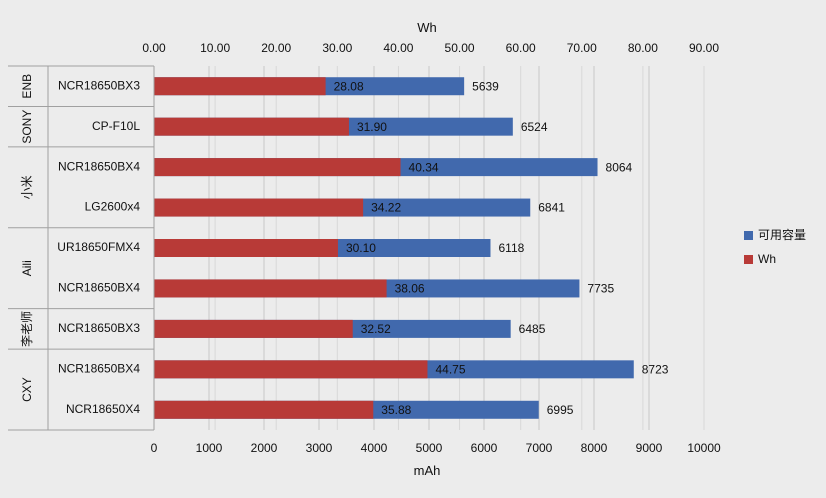 Image resolution: width=826 pixels, height=498 pixels. I want to click on data-label-wh: 35.88, so click(396, 410).